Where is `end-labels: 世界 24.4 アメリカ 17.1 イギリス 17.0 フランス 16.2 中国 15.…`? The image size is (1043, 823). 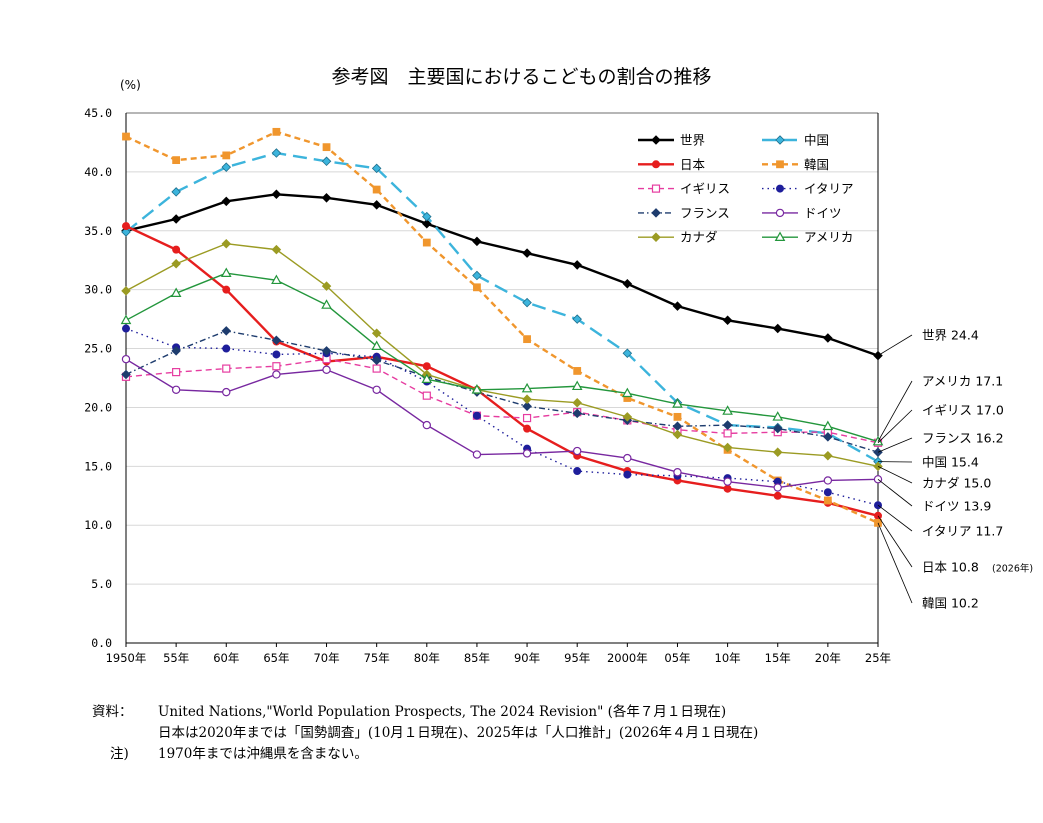 end-labels: 世界 24.4 アメリカ 17.1 イギリス 17.0 フランス 16.2 中国 15.… is located at coordinates (955, 469).